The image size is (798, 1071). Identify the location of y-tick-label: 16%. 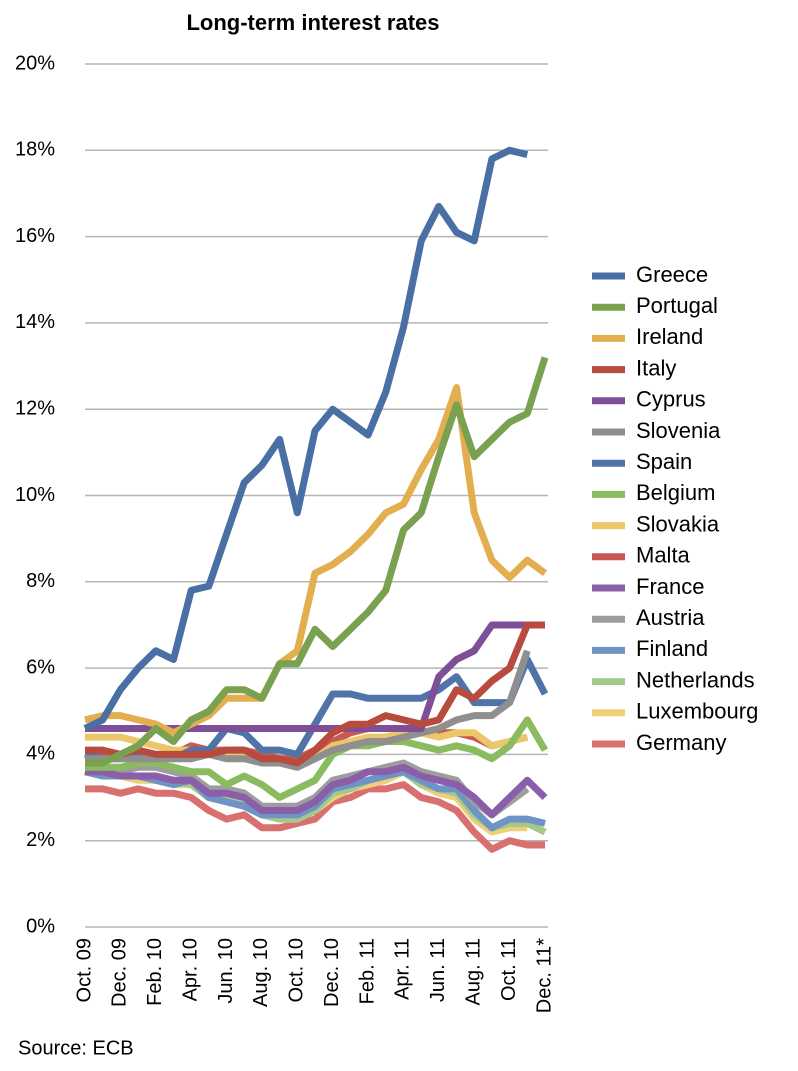
(35, 236).